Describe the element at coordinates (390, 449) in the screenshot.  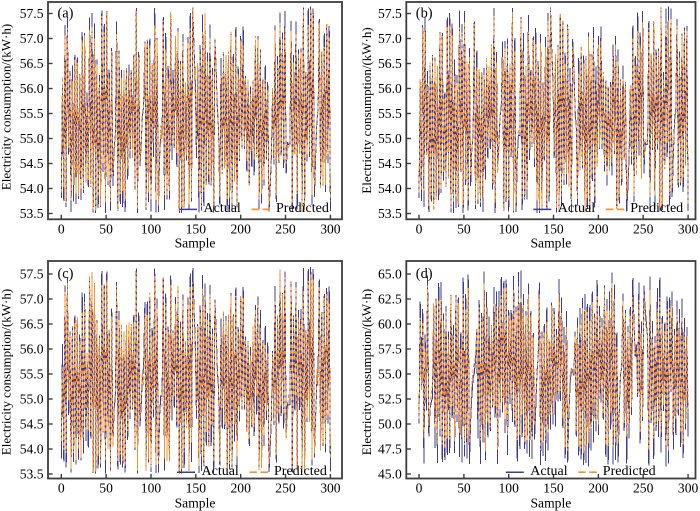
I see `svg-text: 47.5` at that location.